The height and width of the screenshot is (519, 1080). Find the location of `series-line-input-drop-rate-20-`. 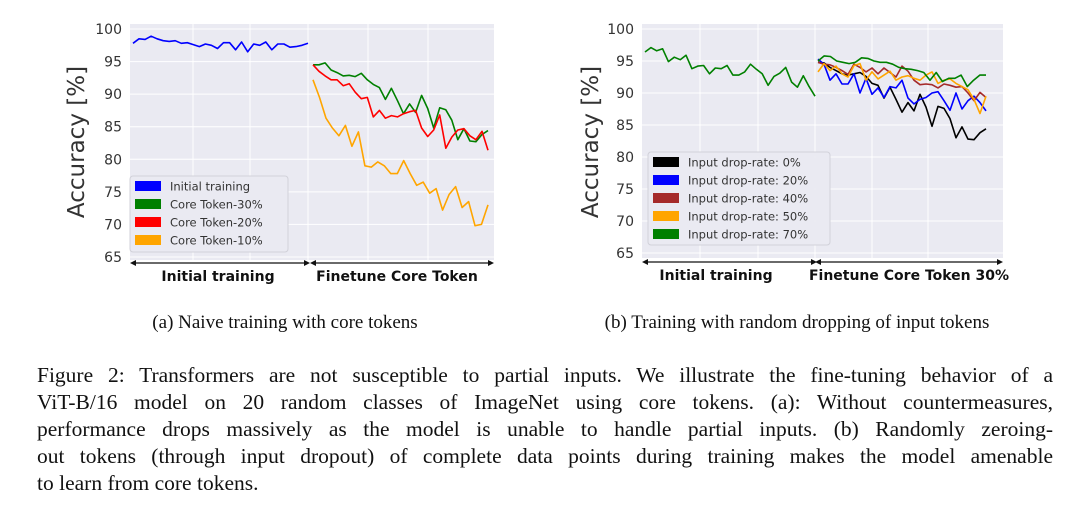

series-line-input-drop-rate-20- is located at coordinates (902, 85).